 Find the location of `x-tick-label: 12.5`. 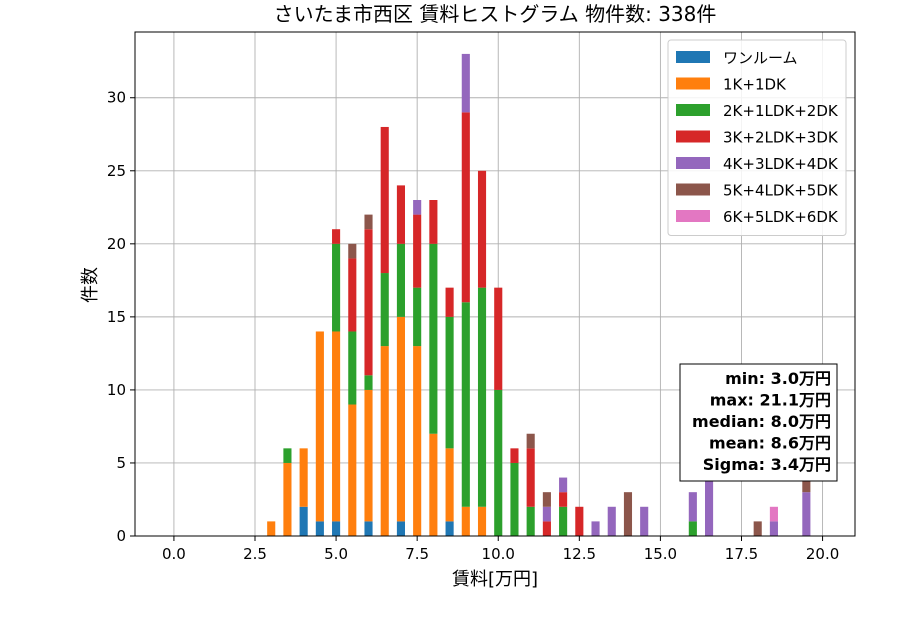

x-tick-label: 12.5 is located at coordinates (579, 554).